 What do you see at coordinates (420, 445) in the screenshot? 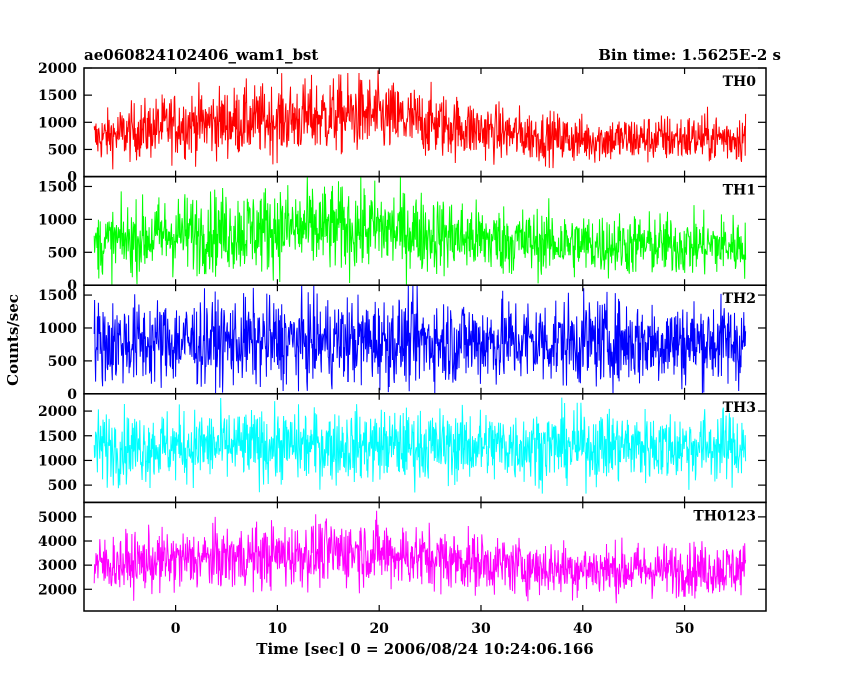
I see `series-line-th3` at bounding box center [420, 445].